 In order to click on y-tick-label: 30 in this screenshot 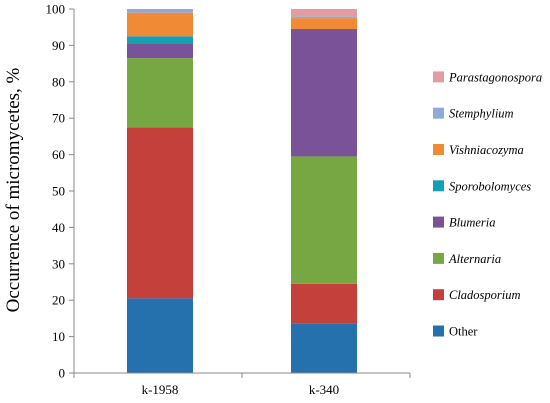, I will do `click(58, 263)`.